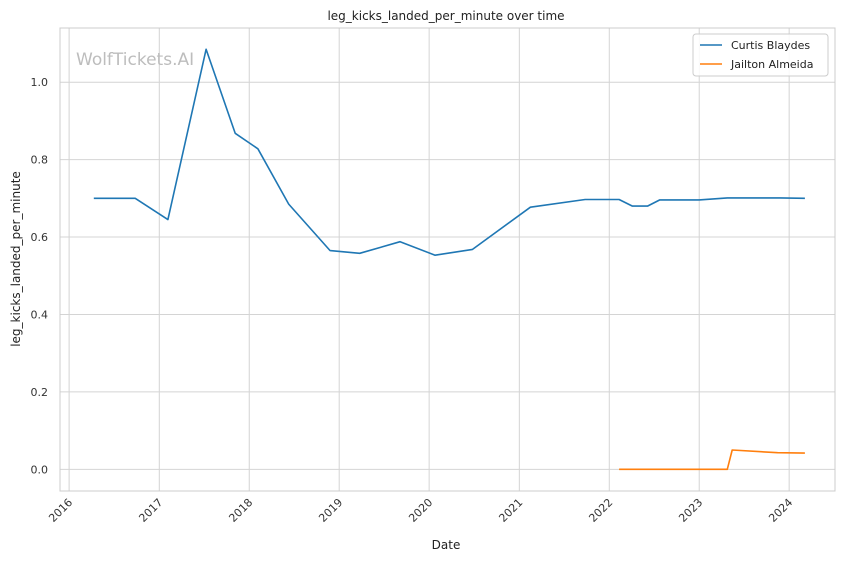  What do you see at coordinates (40, 276) in the screenshot?
I see `y-axis-ticks: 0.0 0.2 0.4 0.6 0.8 1.0` at bounding box center [40, 276].